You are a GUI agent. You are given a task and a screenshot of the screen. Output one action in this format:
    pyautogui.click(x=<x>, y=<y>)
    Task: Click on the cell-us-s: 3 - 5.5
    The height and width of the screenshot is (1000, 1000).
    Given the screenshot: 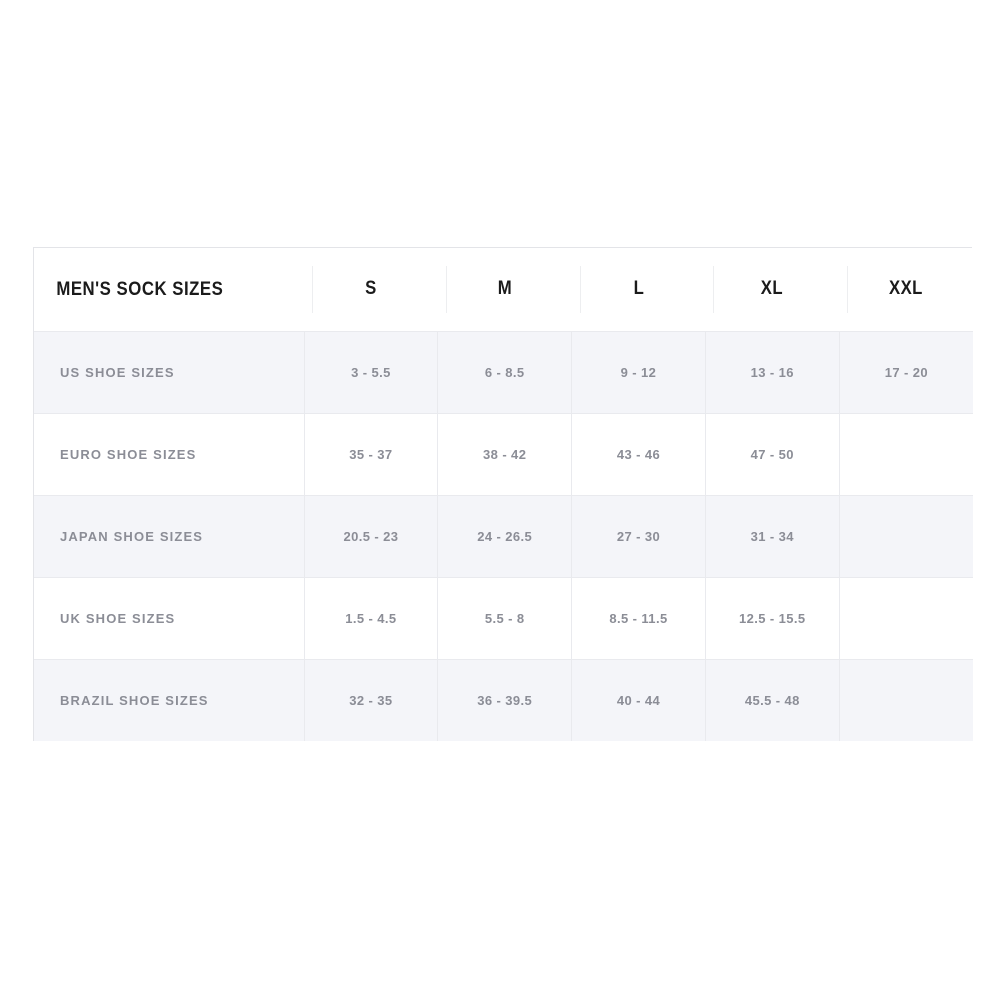 What is the action you would take?
    pyautogui.click(x=371, y=371)
    